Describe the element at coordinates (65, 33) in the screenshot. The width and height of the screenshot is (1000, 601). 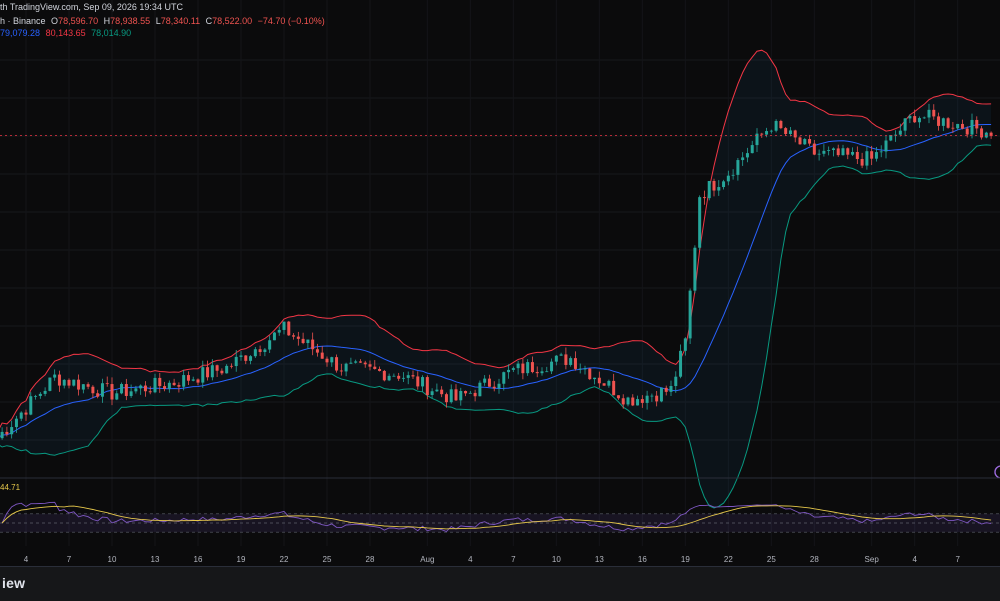
I see `bb-upper-value: 80,143.65` at that location.